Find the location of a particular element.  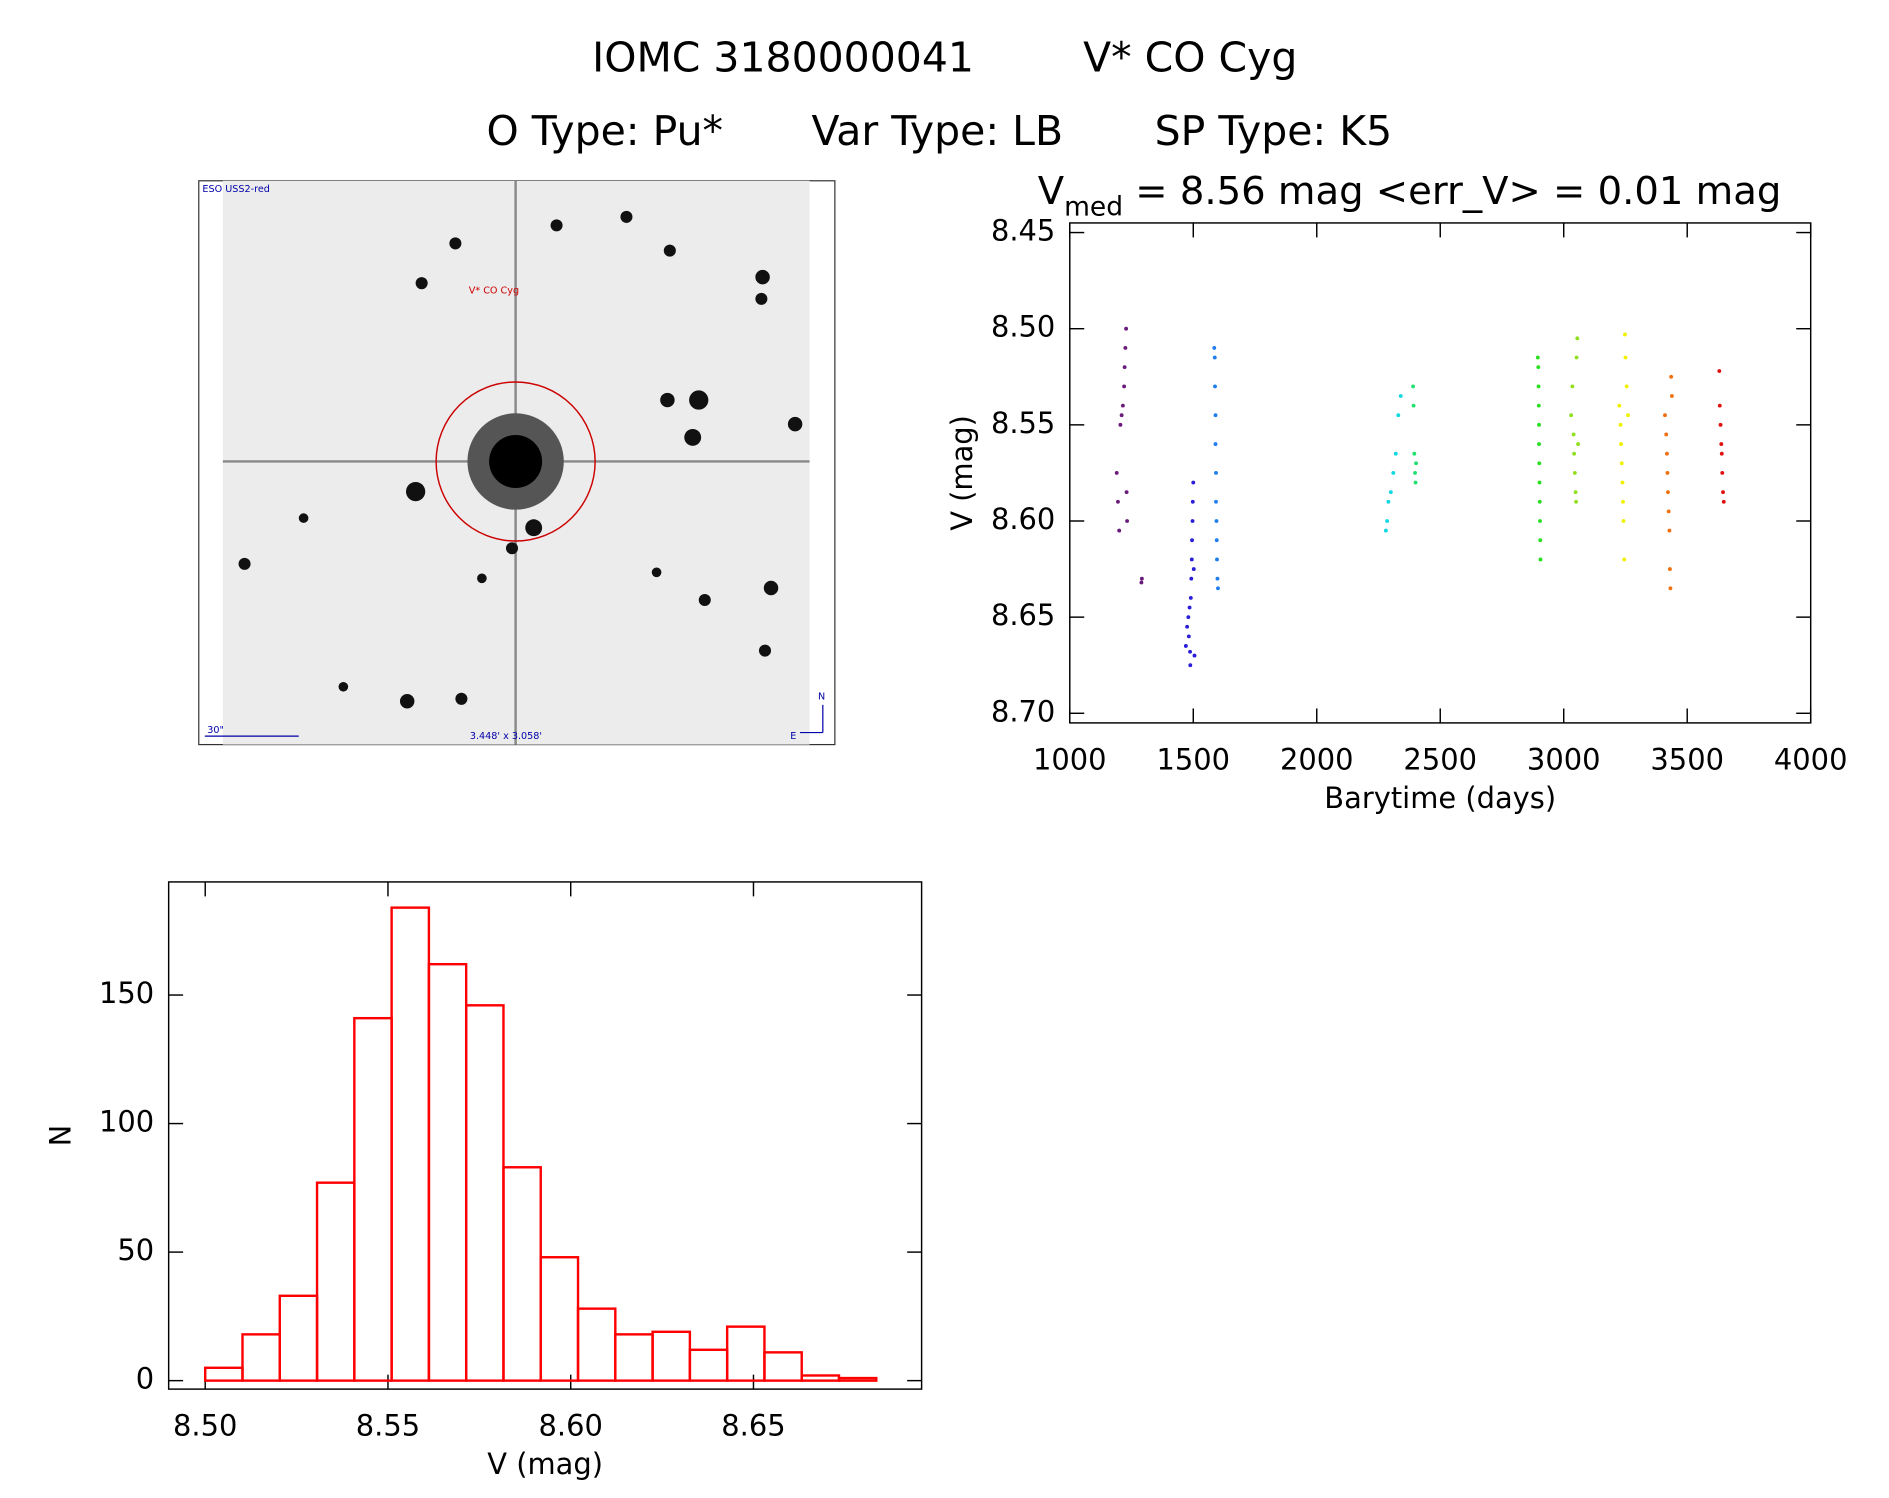

size-label: 3.448' x 3.058' is located at coordinates (506, 736).